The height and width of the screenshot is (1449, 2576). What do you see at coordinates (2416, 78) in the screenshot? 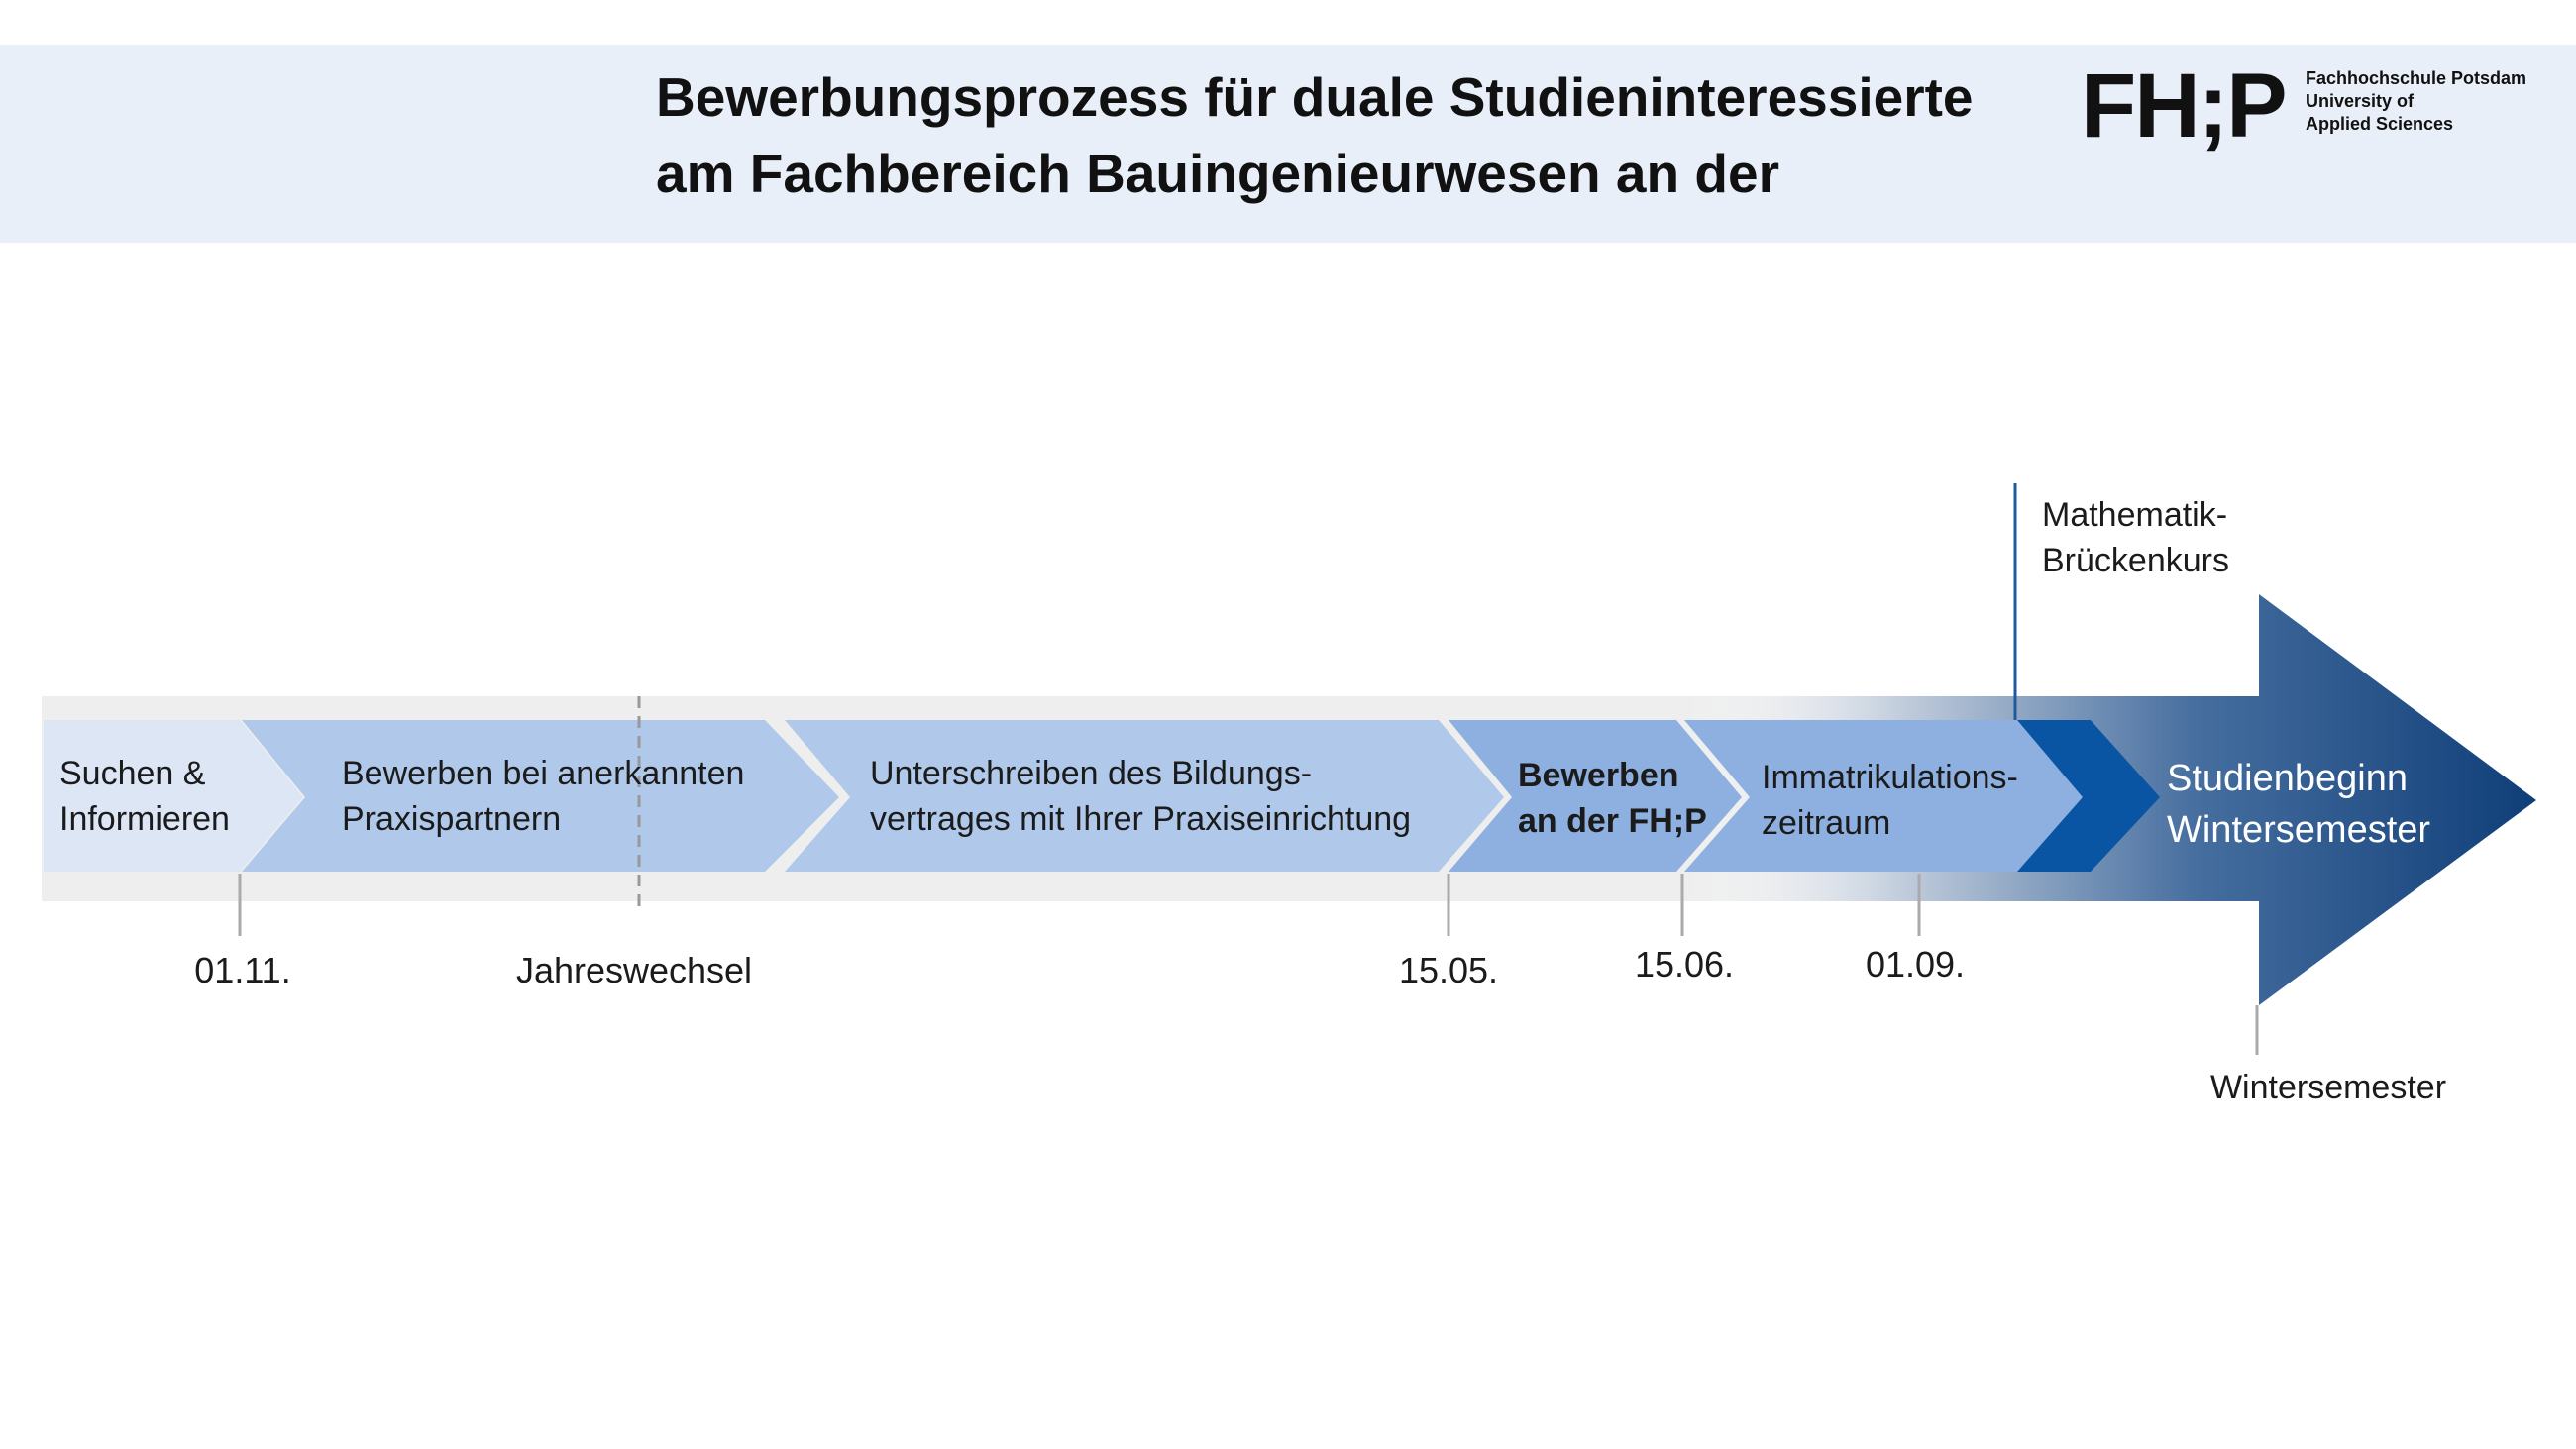
I see `logo-line-1: Fachhochschule Potsdam` at bounding box center [2416, 78].